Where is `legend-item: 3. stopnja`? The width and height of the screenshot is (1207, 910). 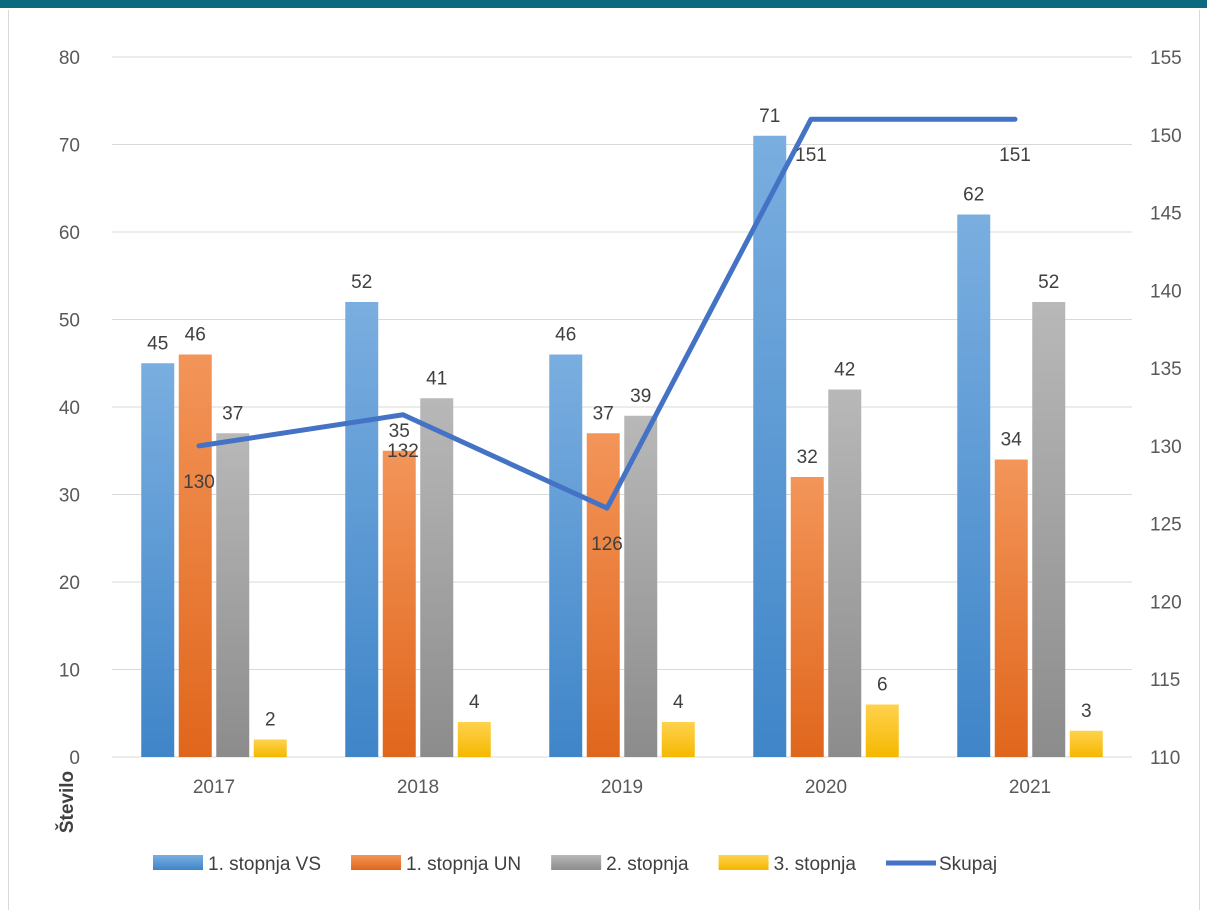
legend-item: 3. stopnja is located at coordinates (787, 864).